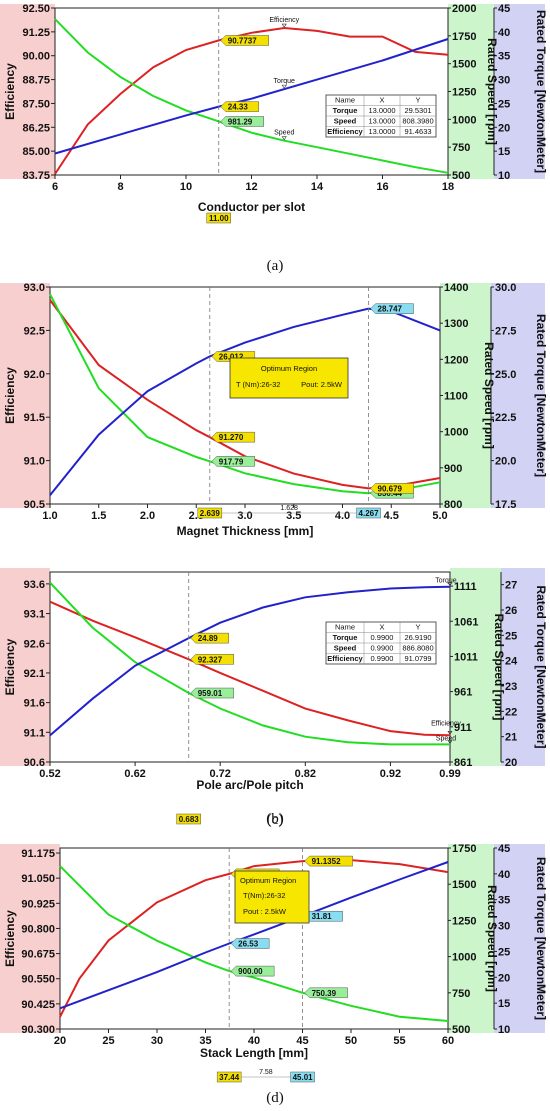  What do you see at coordinates (36, 176) in the screenshot?
I see `left-tick-label: 83.75` at bounding box center [36, 176].